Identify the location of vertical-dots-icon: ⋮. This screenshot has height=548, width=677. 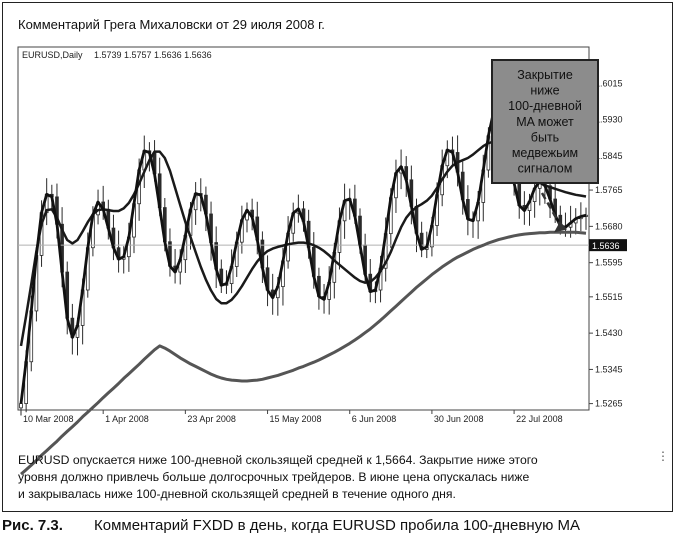
(663, 456).